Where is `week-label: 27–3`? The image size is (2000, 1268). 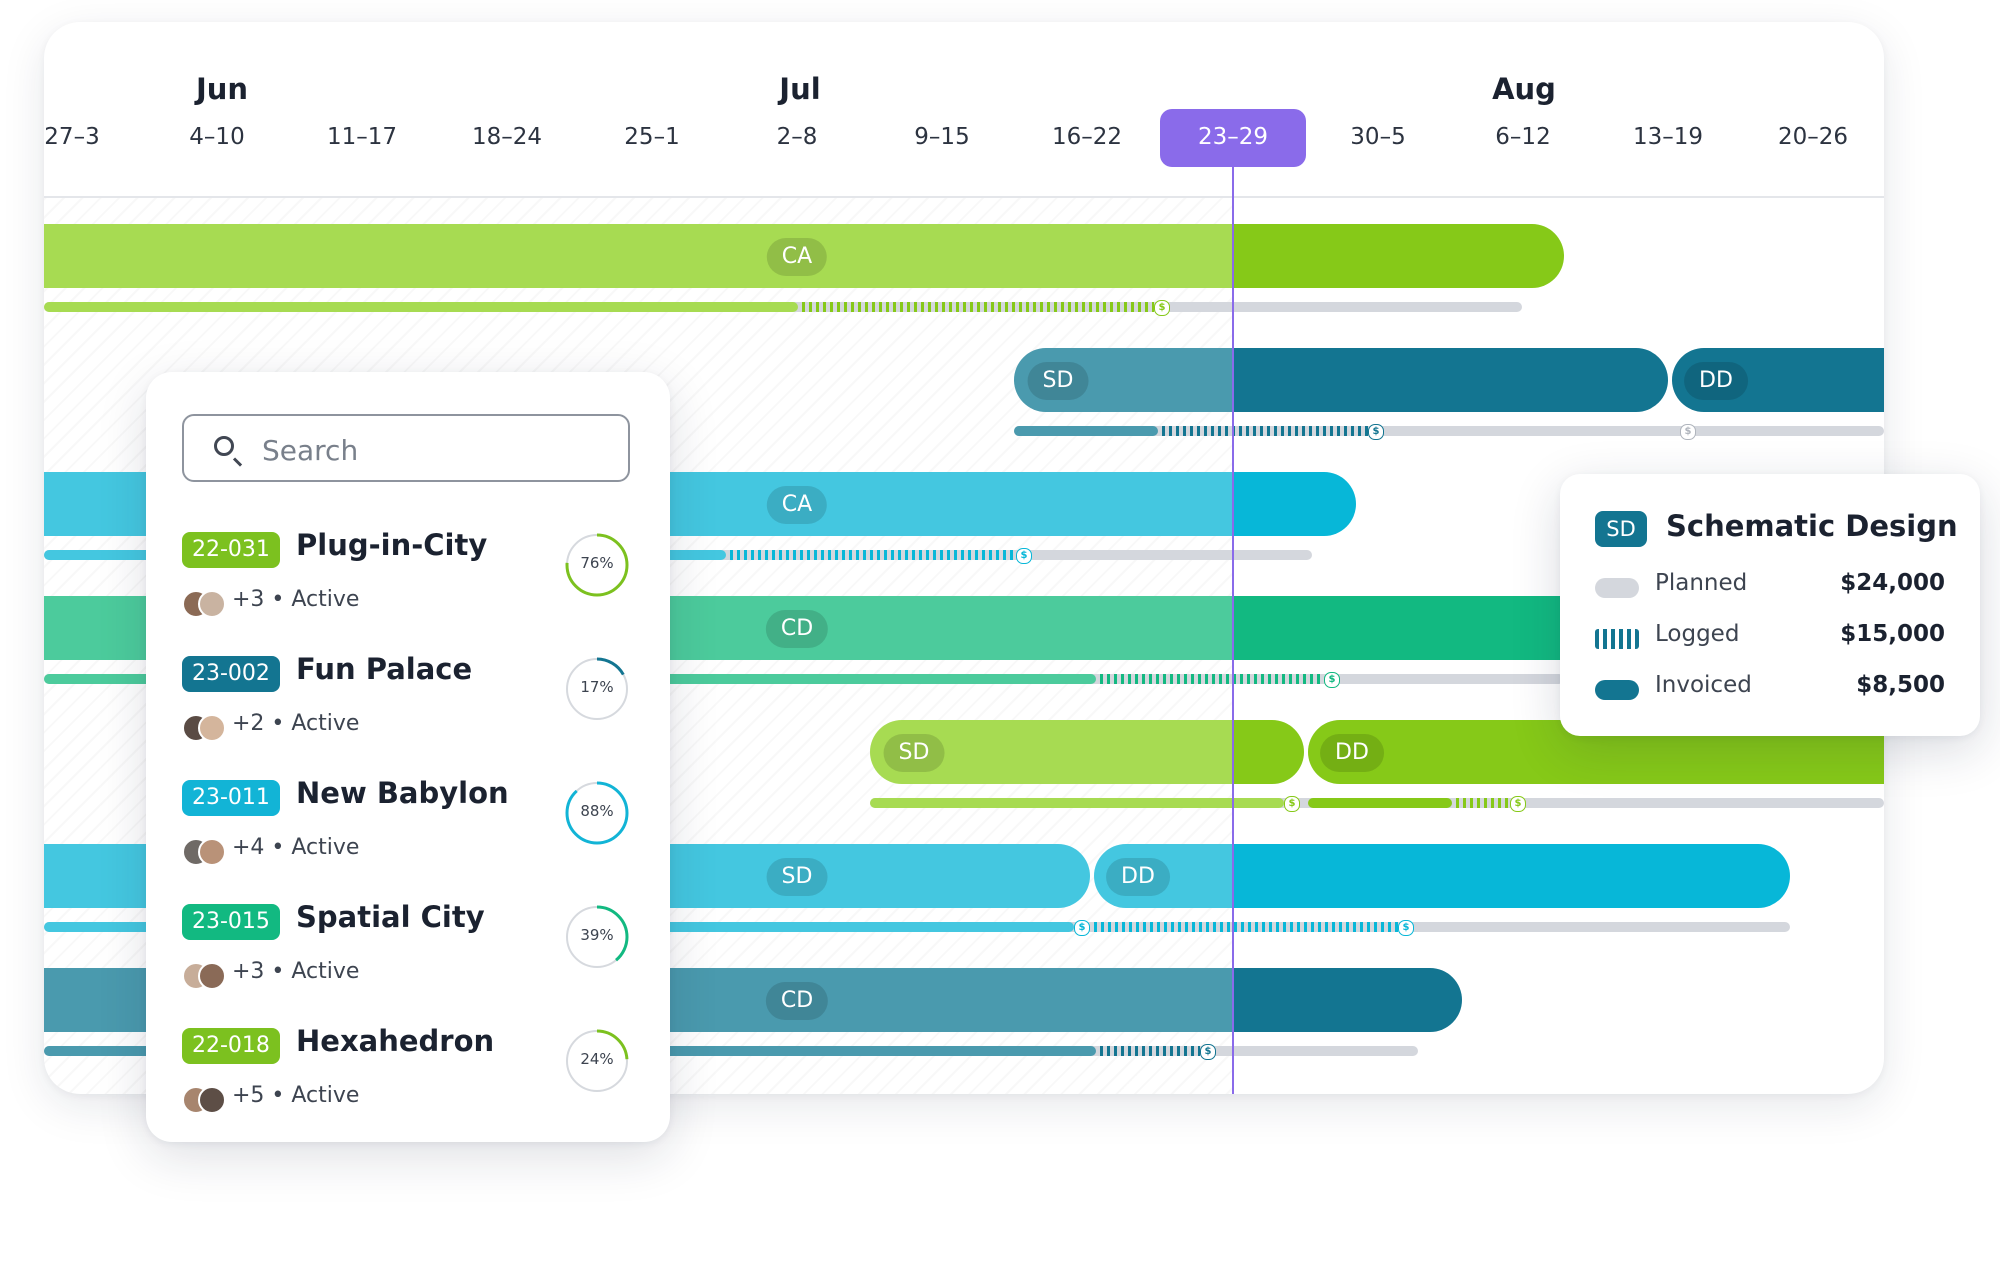 week-label: 27–3 is located at coordinates (72, 137).